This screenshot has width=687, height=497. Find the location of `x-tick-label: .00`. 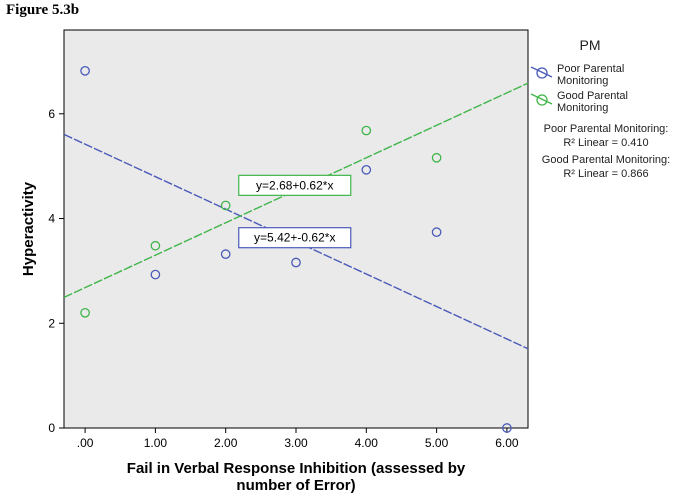

x-tick-label: .00 is located at coordinates (85, 443).